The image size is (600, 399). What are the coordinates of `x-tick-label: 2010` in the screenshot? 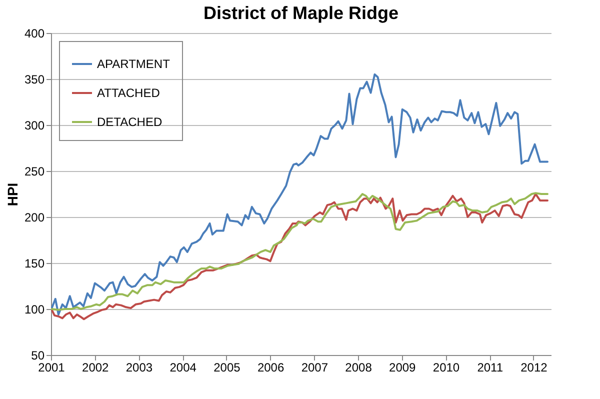 It's located at (446, 367).